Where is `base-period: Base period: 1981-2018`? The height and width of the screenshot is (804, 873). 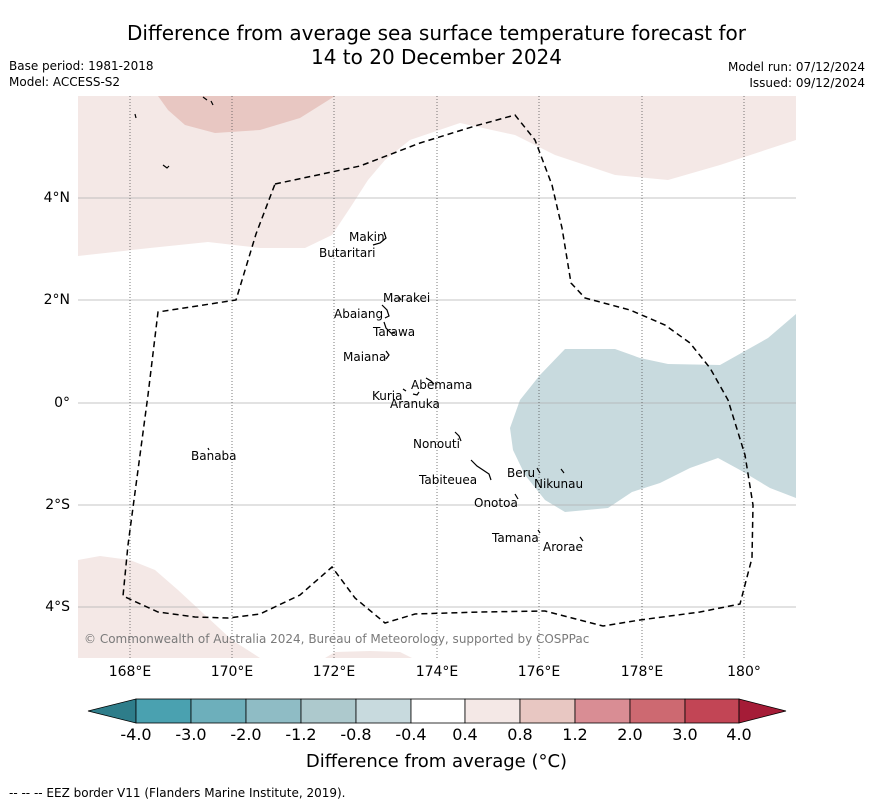
base-period: Base period: 1981-2018 is located at coordinates (81, 66).